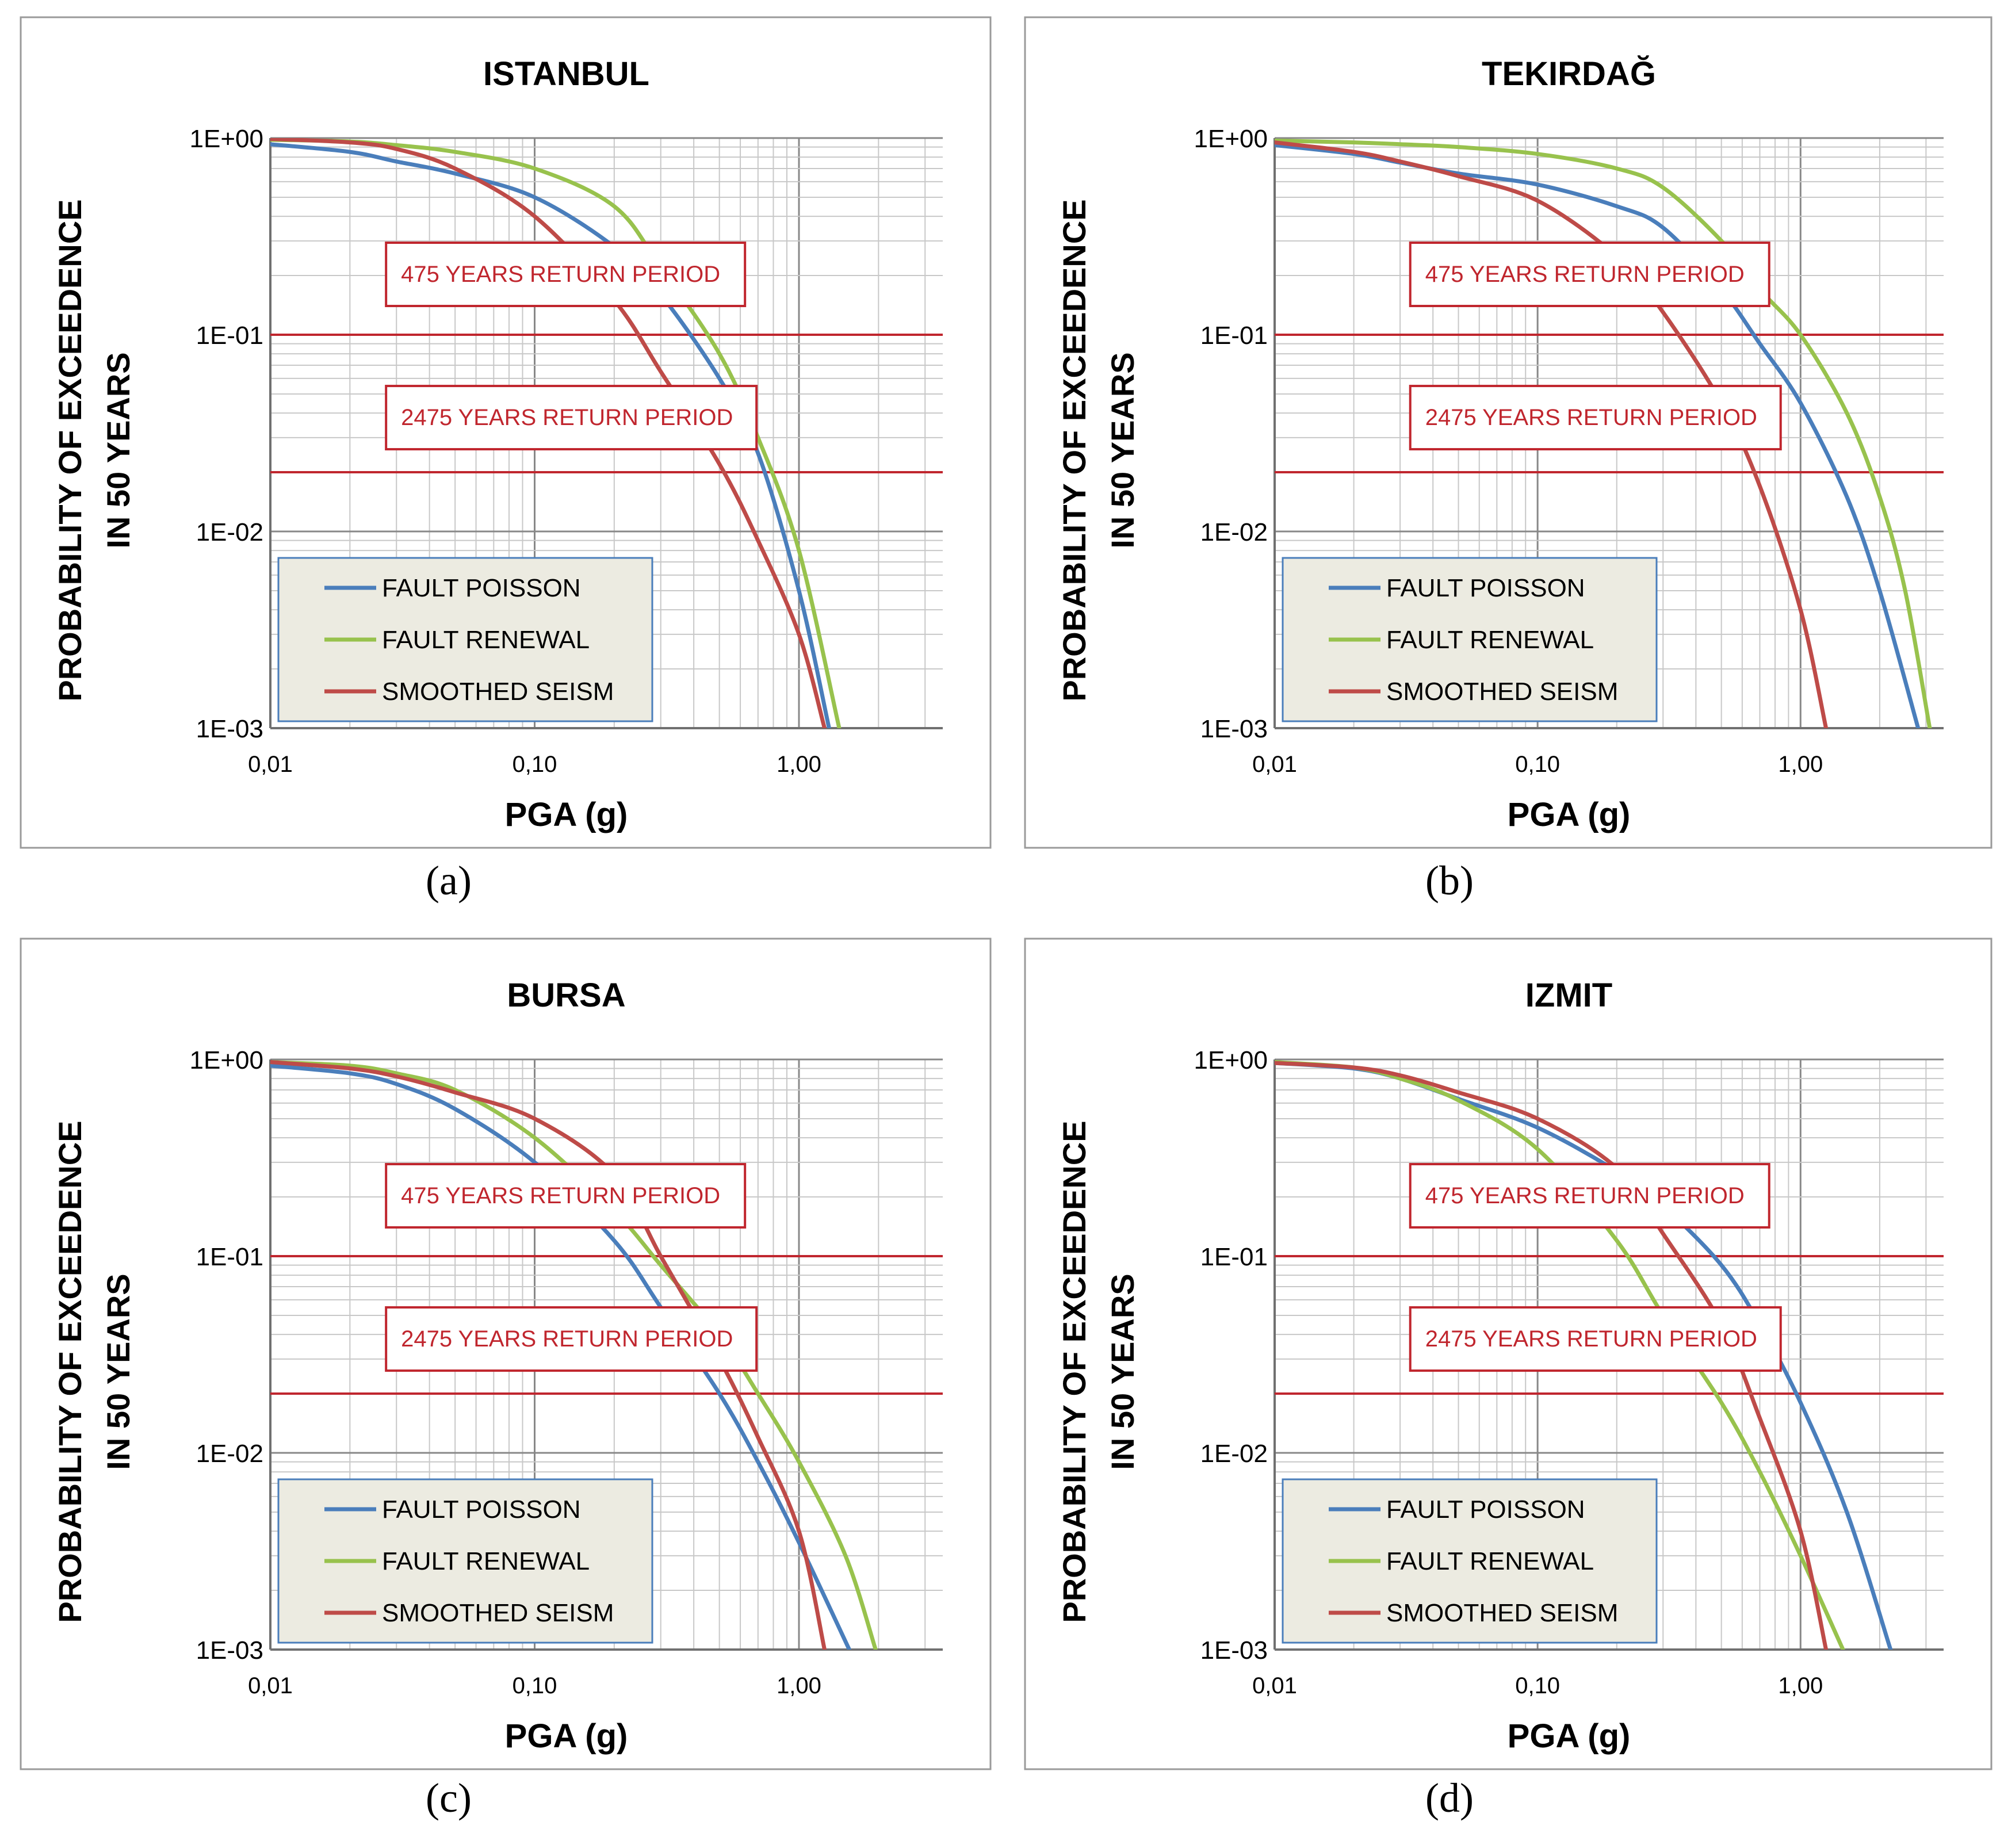 This screenshot has width=2004, height=1848. I want to click on caption-d: (d), so click(1450, 1798).